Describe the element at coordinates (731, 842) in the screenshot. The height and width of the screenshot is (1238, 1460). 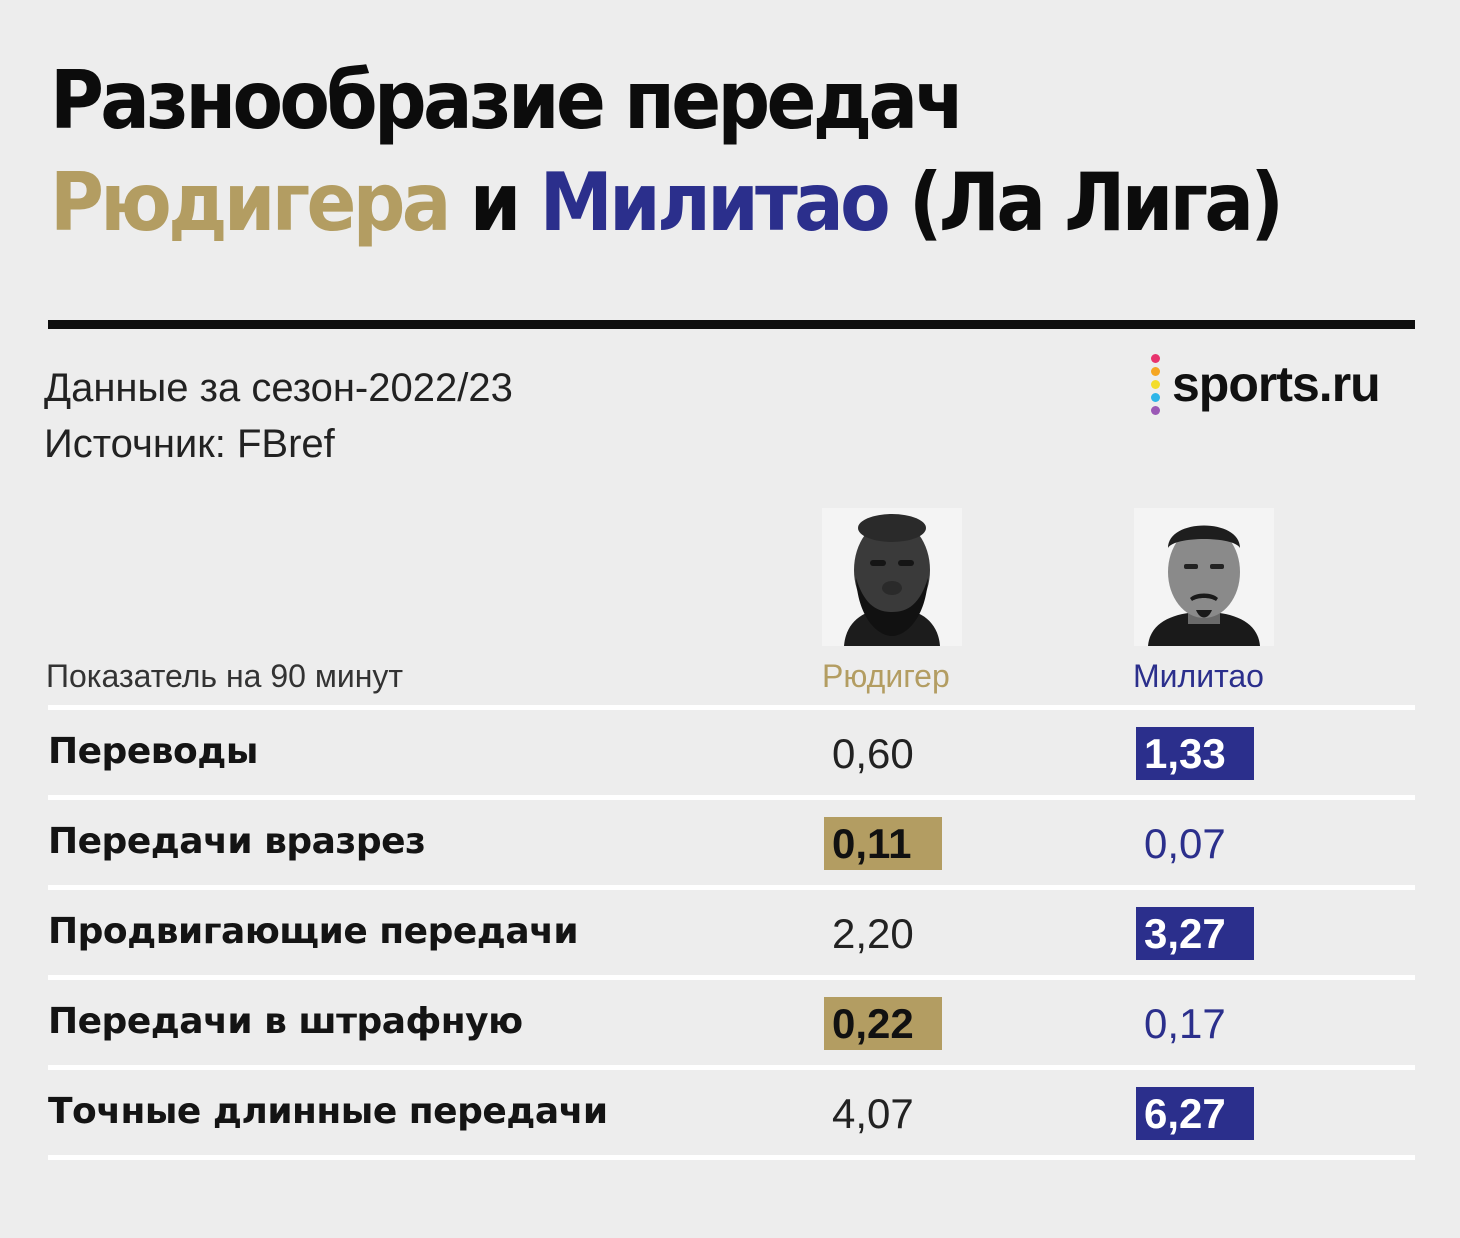
I see `table-row: Передачи вразрез 0,11 0,07` at that location.